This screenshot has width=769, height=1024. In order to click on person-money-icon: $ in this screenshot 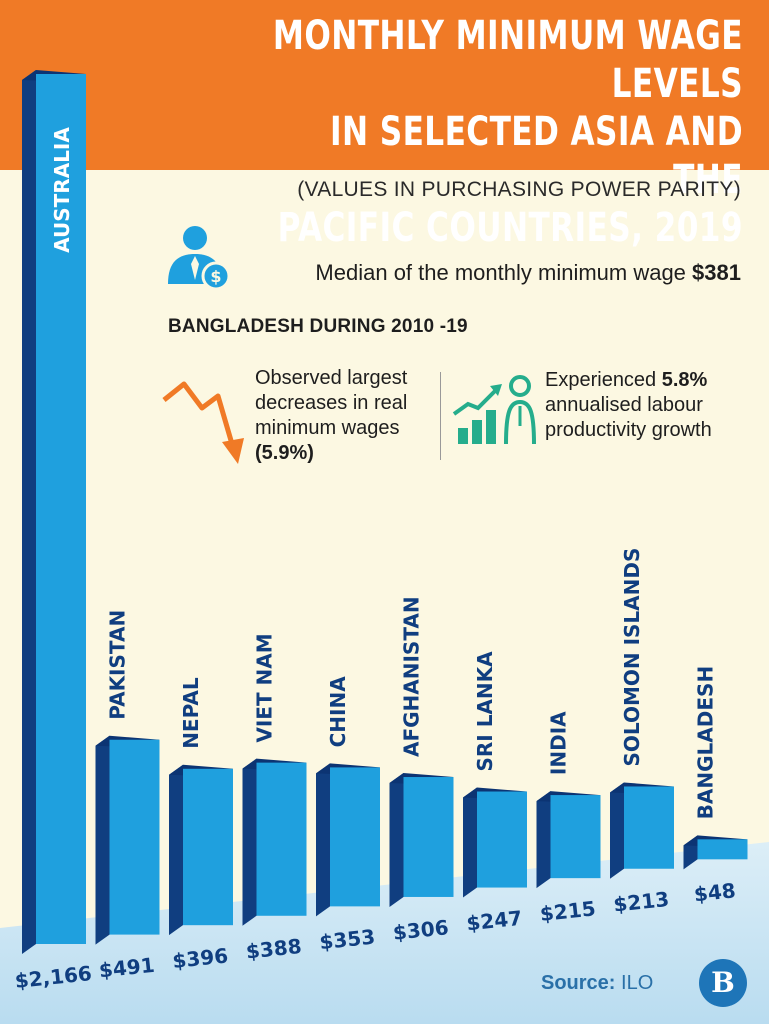, I will do `click(199, 258)`.